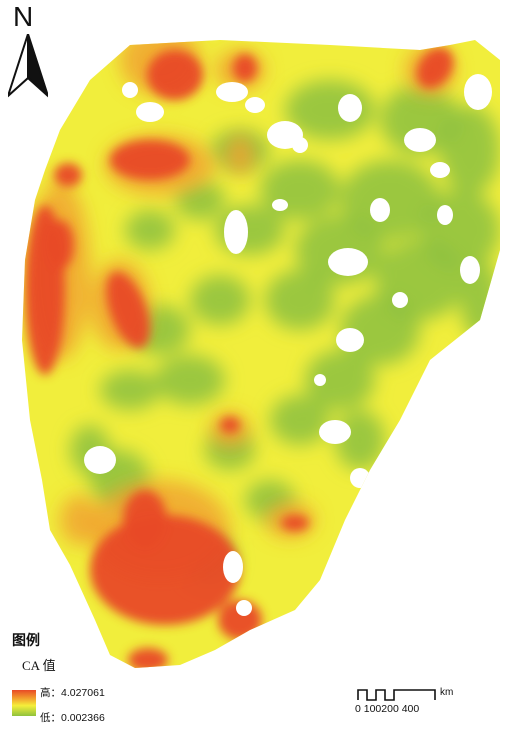 This screenshot has width=505, height=730. I want to click on scale-tick-labels: 0 100200 400, so click(387, 709).